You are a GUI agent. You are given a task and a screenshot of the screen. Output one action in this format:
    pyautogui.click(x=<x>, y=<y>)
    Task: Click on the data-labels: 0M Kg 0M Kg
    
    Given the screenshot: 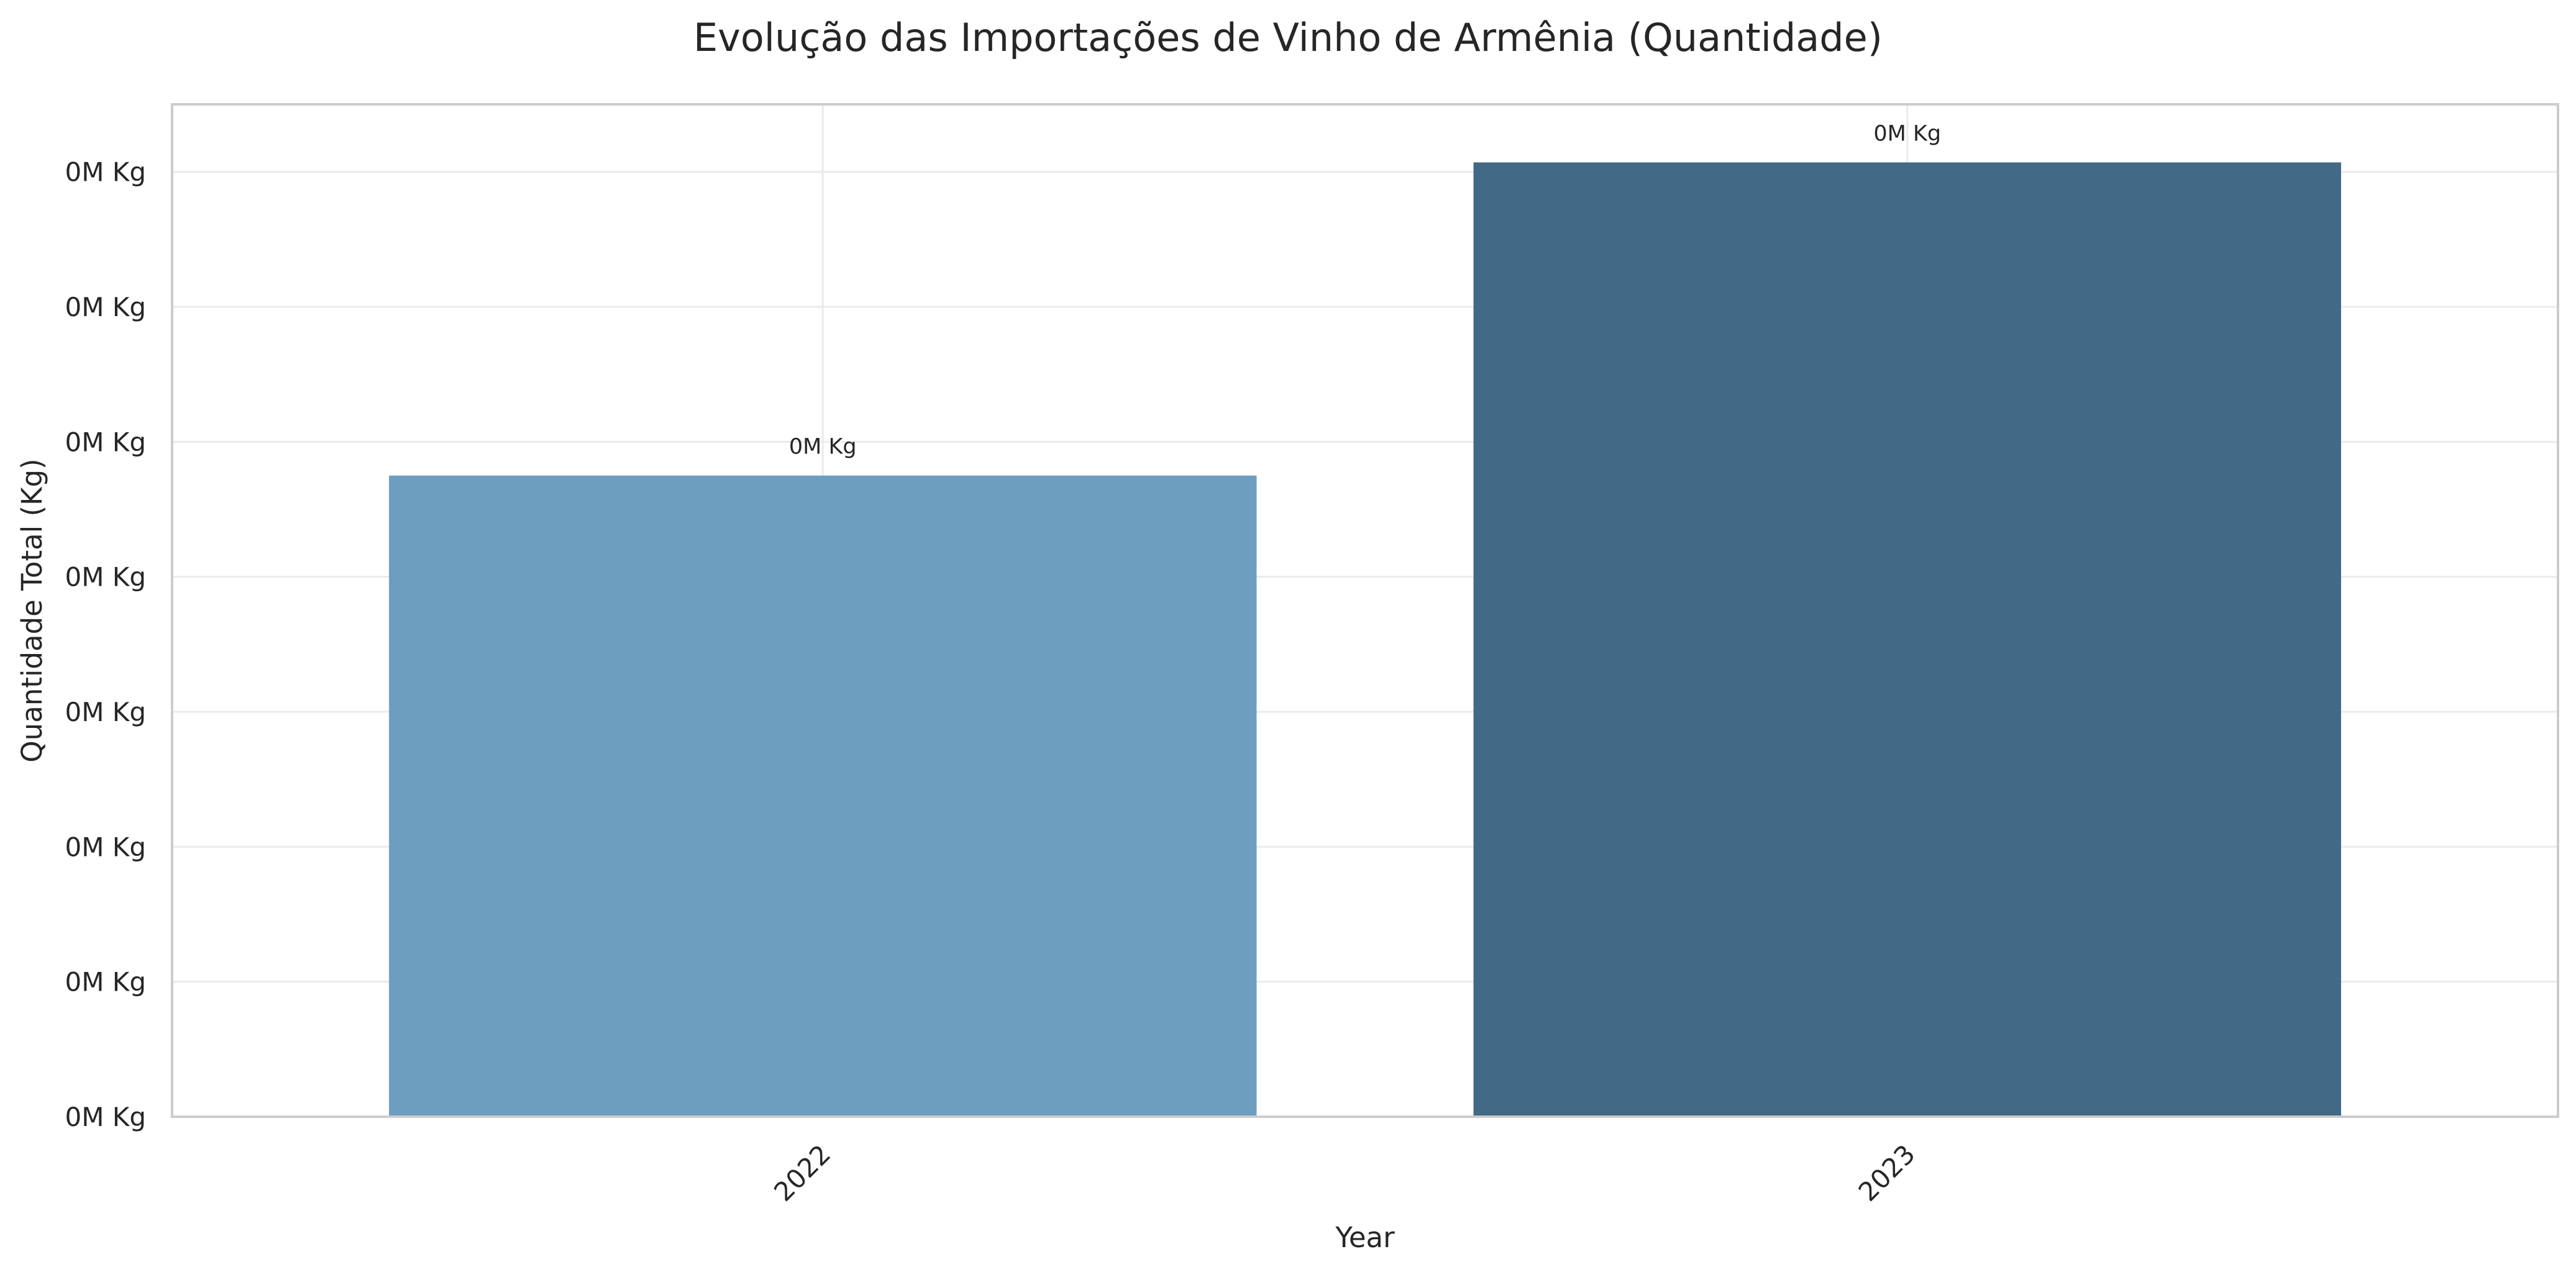 What is the action you would take?
    pyautogui.click(x=1365, y=290)
    